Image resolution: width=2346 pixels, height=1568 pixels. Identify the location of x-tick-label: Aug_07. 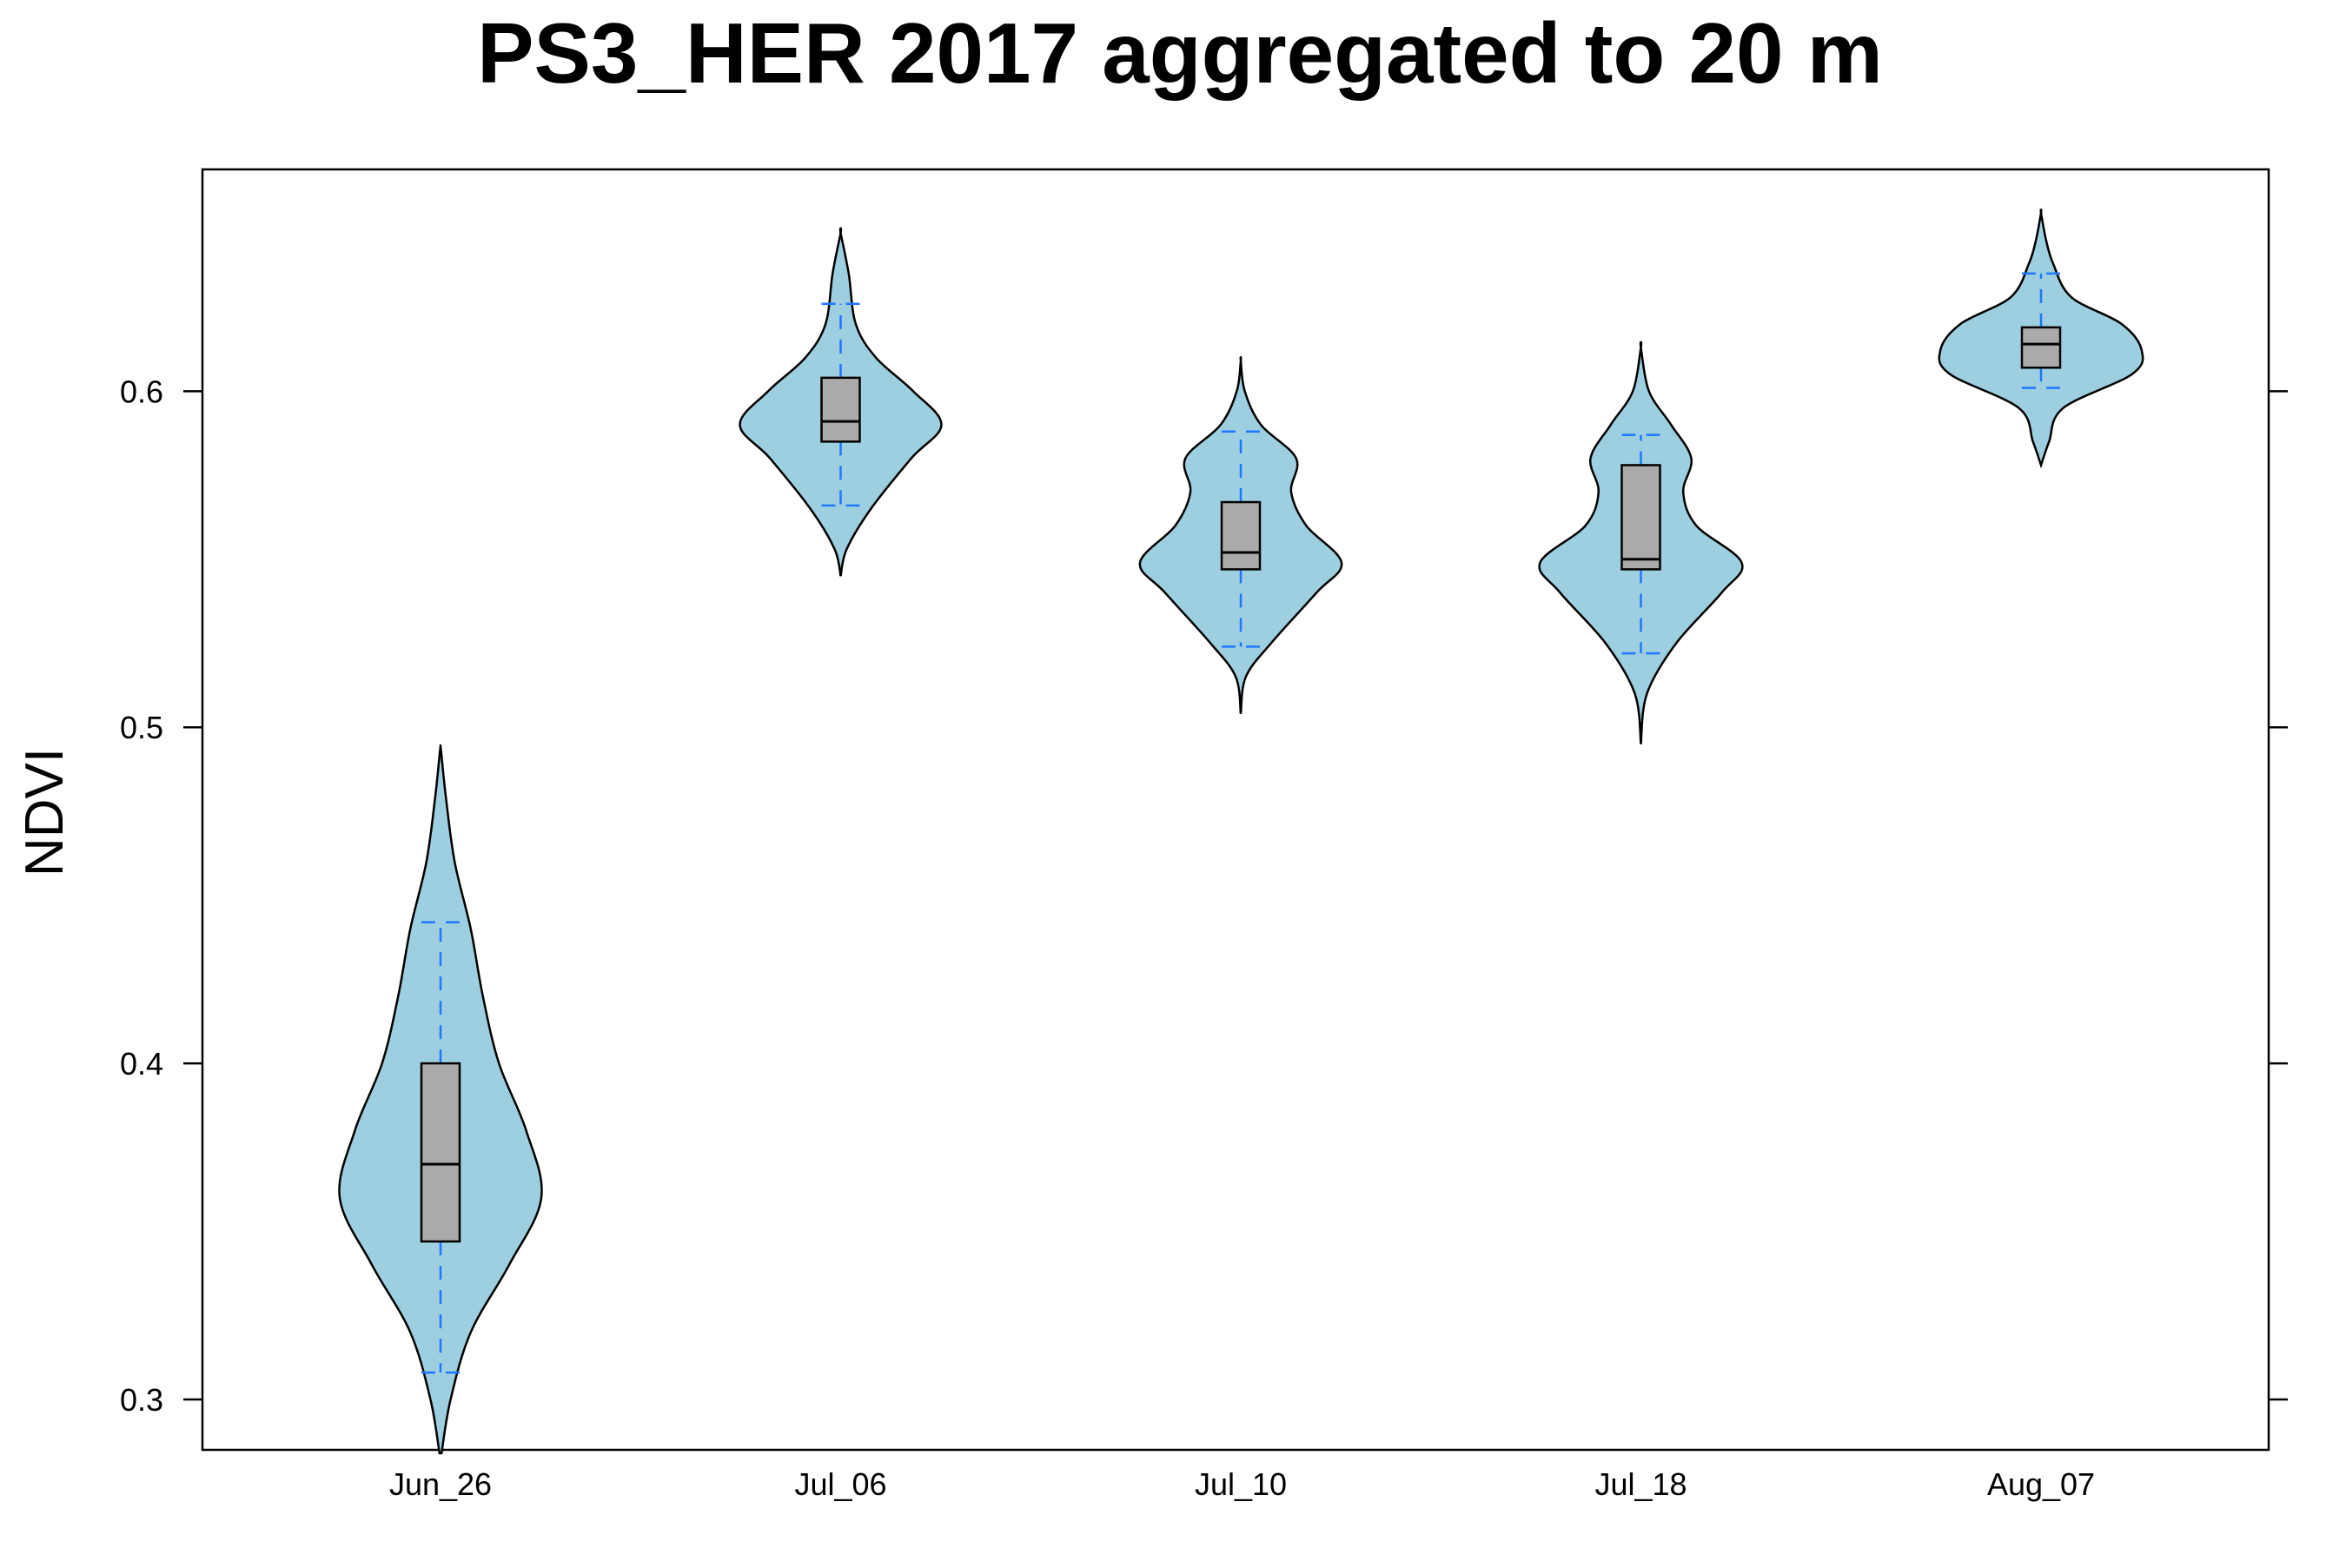
(2041, 1484).